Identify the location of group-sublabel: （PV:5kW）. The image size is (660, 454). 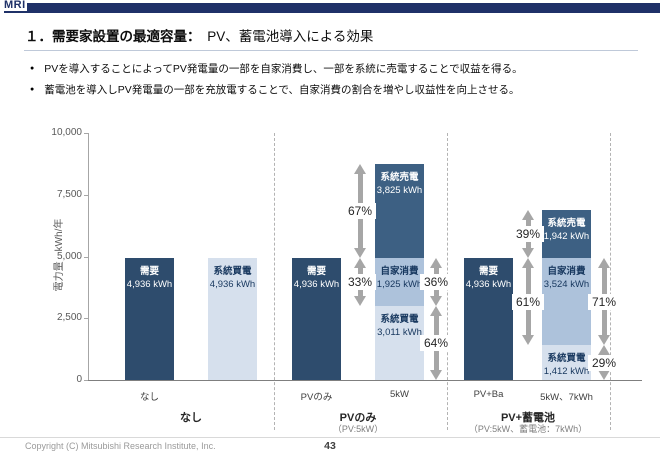
(358, 429).